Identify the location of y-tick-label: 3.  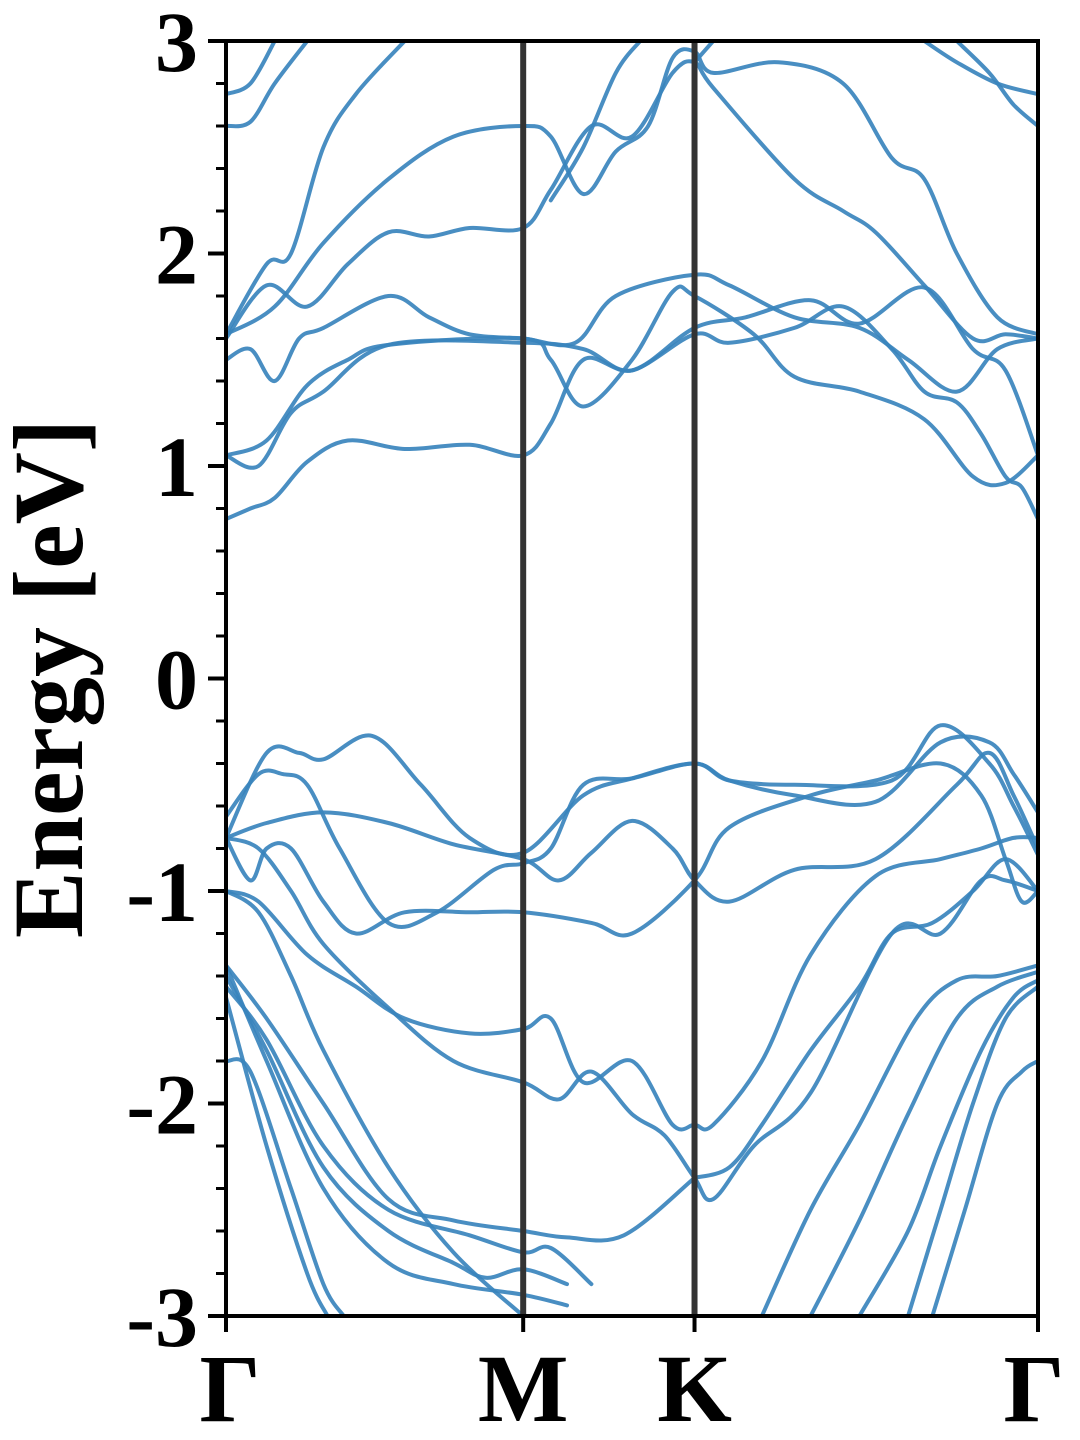
(176, 45).